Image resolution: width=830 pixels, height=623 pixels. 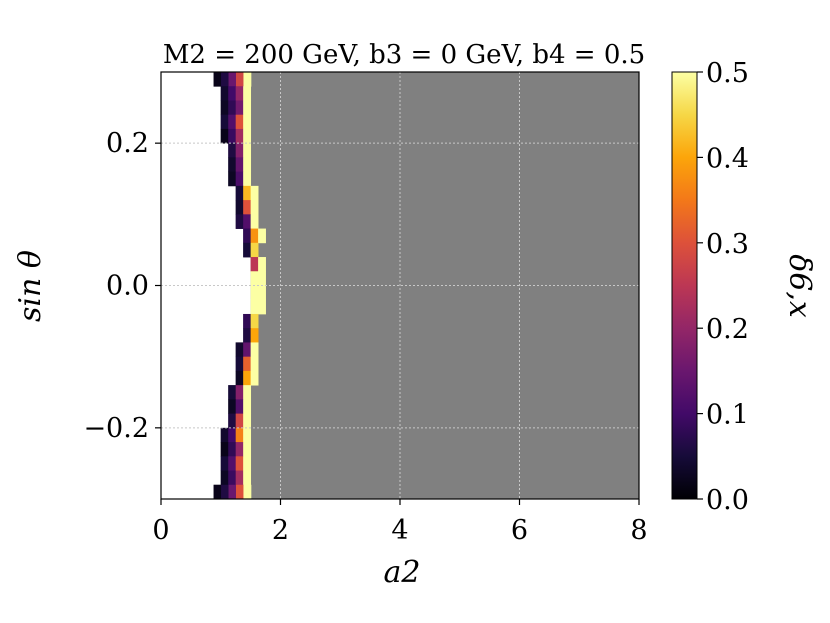 What do you see at coordinates (239, 286) in the screenshot?
I see `heatmap-cells` at bounding box center [239, 286].